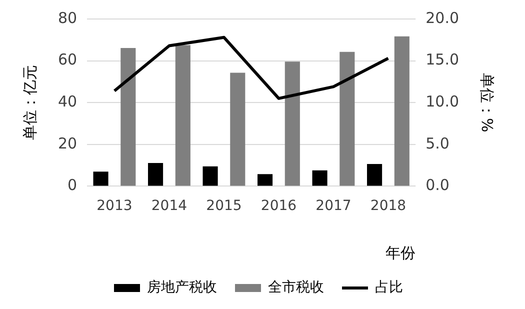 The width and height of the screenshot is (525, 309). What do you see at coordinates (68, 59) in the screenshot?
I see `y-tick-label: 60` at bounding box center [68, 59].